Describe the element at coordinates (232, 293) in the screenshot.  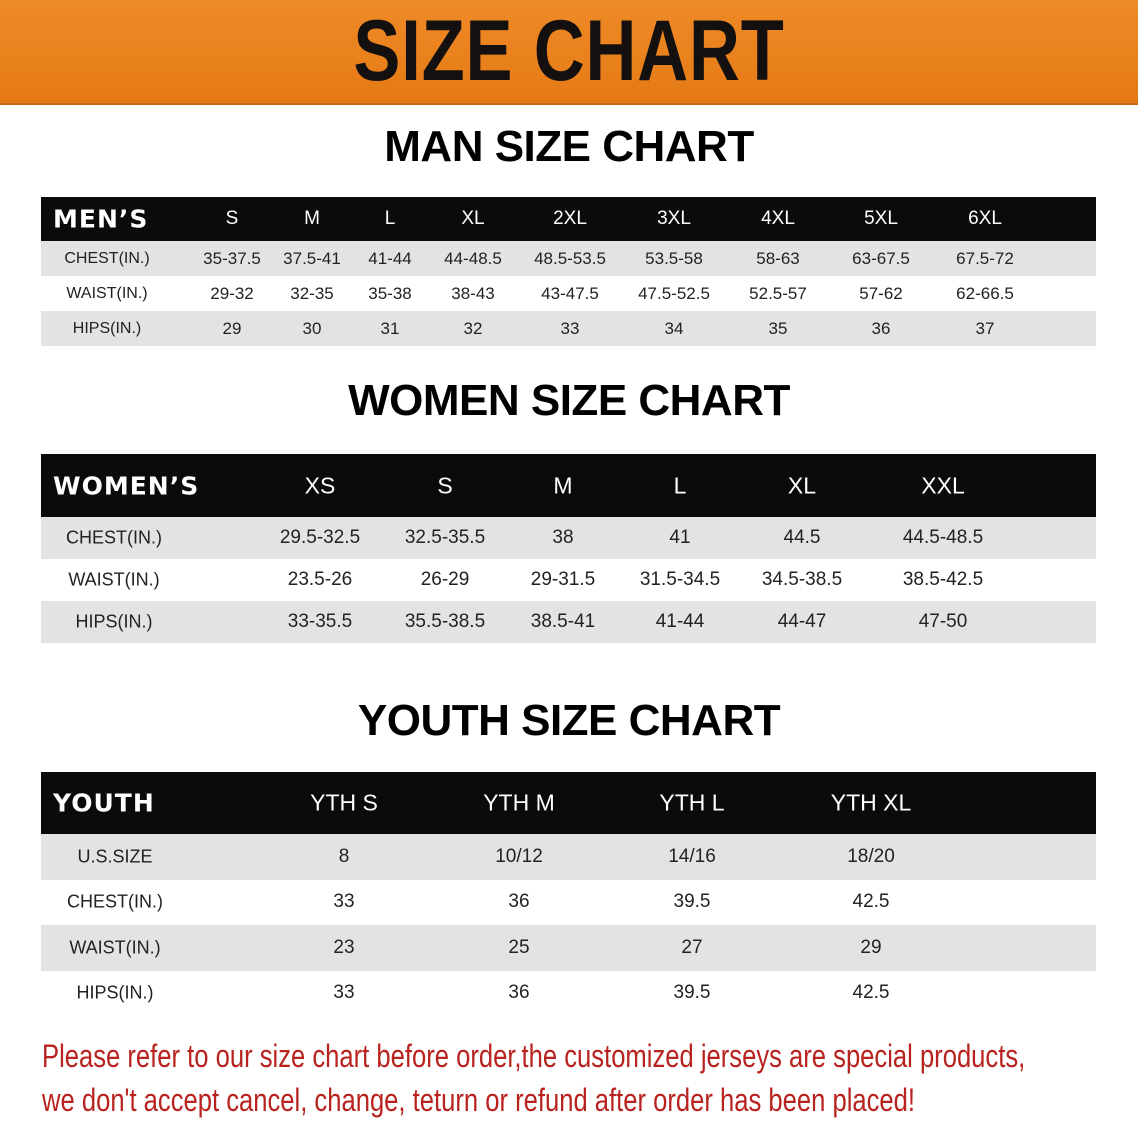
I see `measurement-cell: 29-32` at that location.